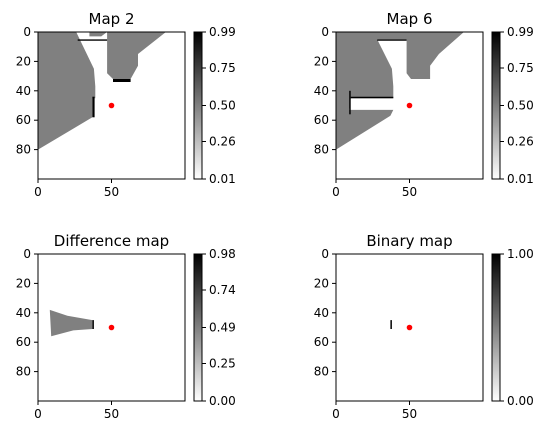 This screenshot has height=435, width=550. Describe the element at coordinates (93, 324) in the screenshot. I see `difference-edge` at that location.